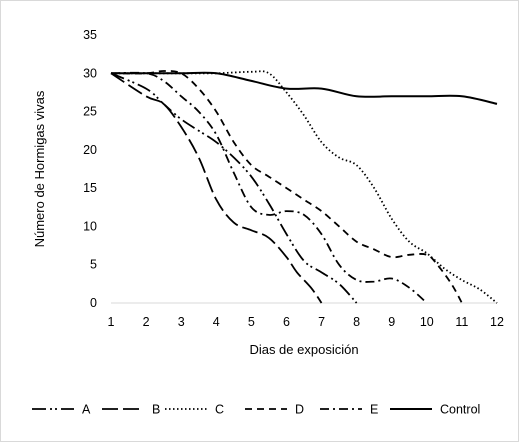 This screenshot has height=444, width=521. Describe the element at coordinates (497, 322) in the screenshot. I see `x-tick-label: 12` at that location.